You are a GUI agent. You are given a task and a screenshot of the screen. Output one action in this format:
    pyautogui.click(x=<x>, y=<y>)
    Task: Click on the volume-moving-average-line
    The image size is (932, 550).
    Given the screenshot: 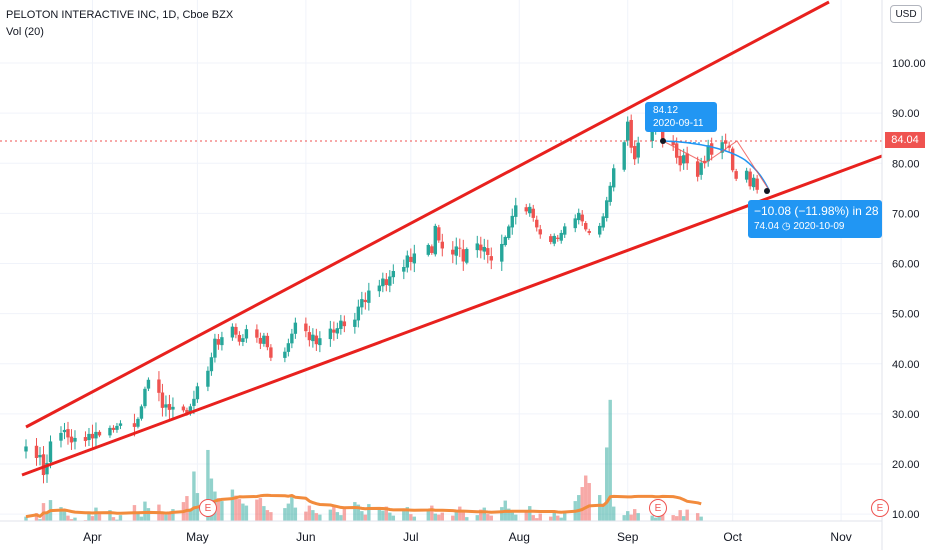 What is the action you would take?
    pyautogui.click(x=363, y=506)
    